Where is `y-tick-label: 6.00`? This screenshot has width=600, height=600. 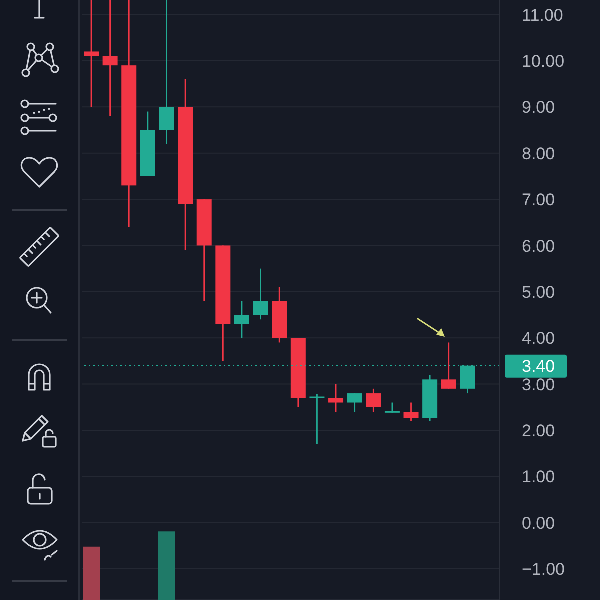
y-tick-label: 6.00 is located at coordinates (539, 246).